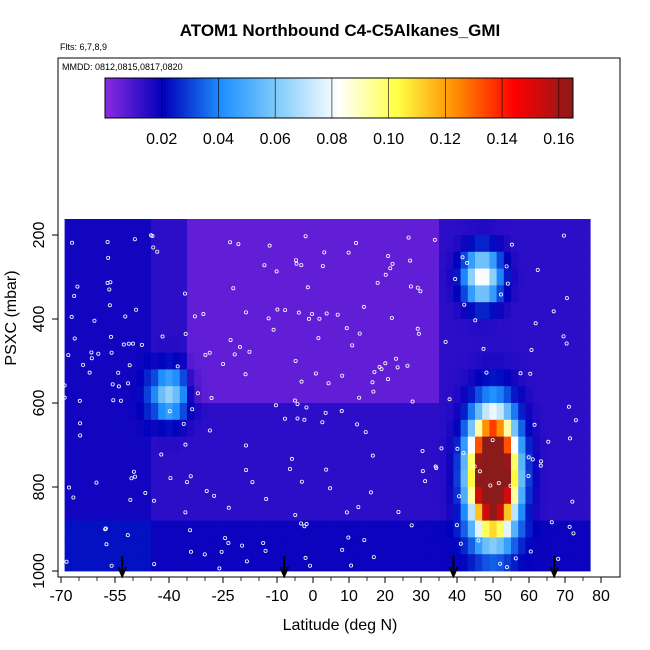 The width and height of the screenshot is (650, 650). I want to click on x-tick-label: 30, so click(421, 596).